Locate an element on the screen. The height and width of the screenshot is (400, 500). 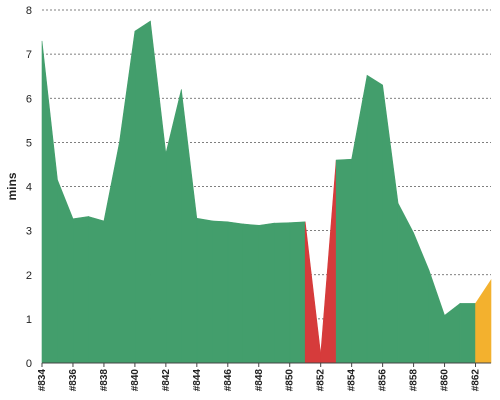
y-tick-label: 4 is located at coordinates (29, 188).